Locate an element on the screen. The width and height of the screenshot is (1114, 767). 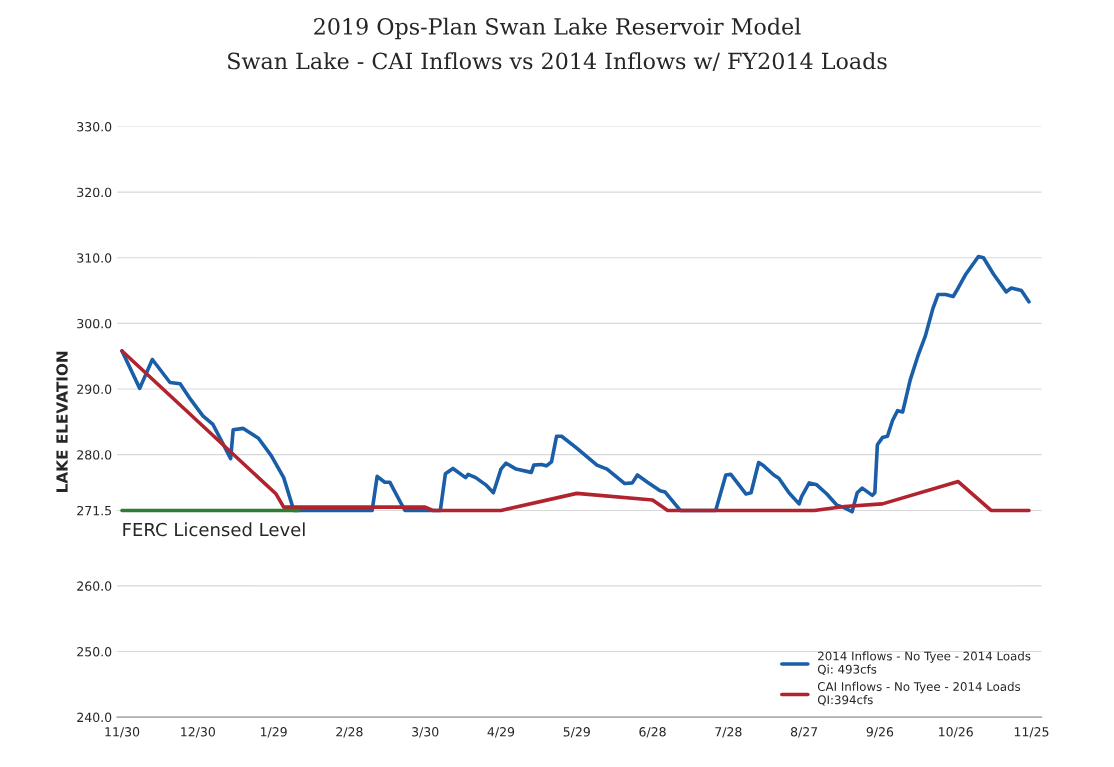
x-tick-label: 4/29 is located at coordinates (501, 732).